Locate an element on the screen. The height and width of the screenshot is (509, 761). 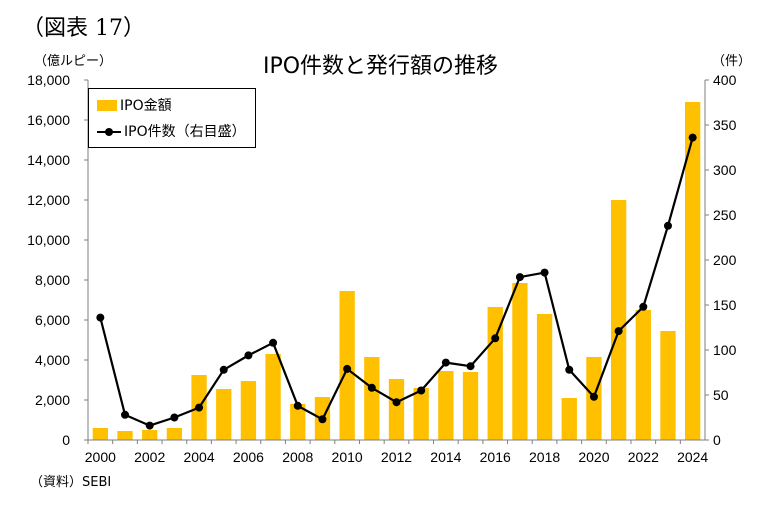
left-tick-label: 4,000 is located at coordinates (52, 360).